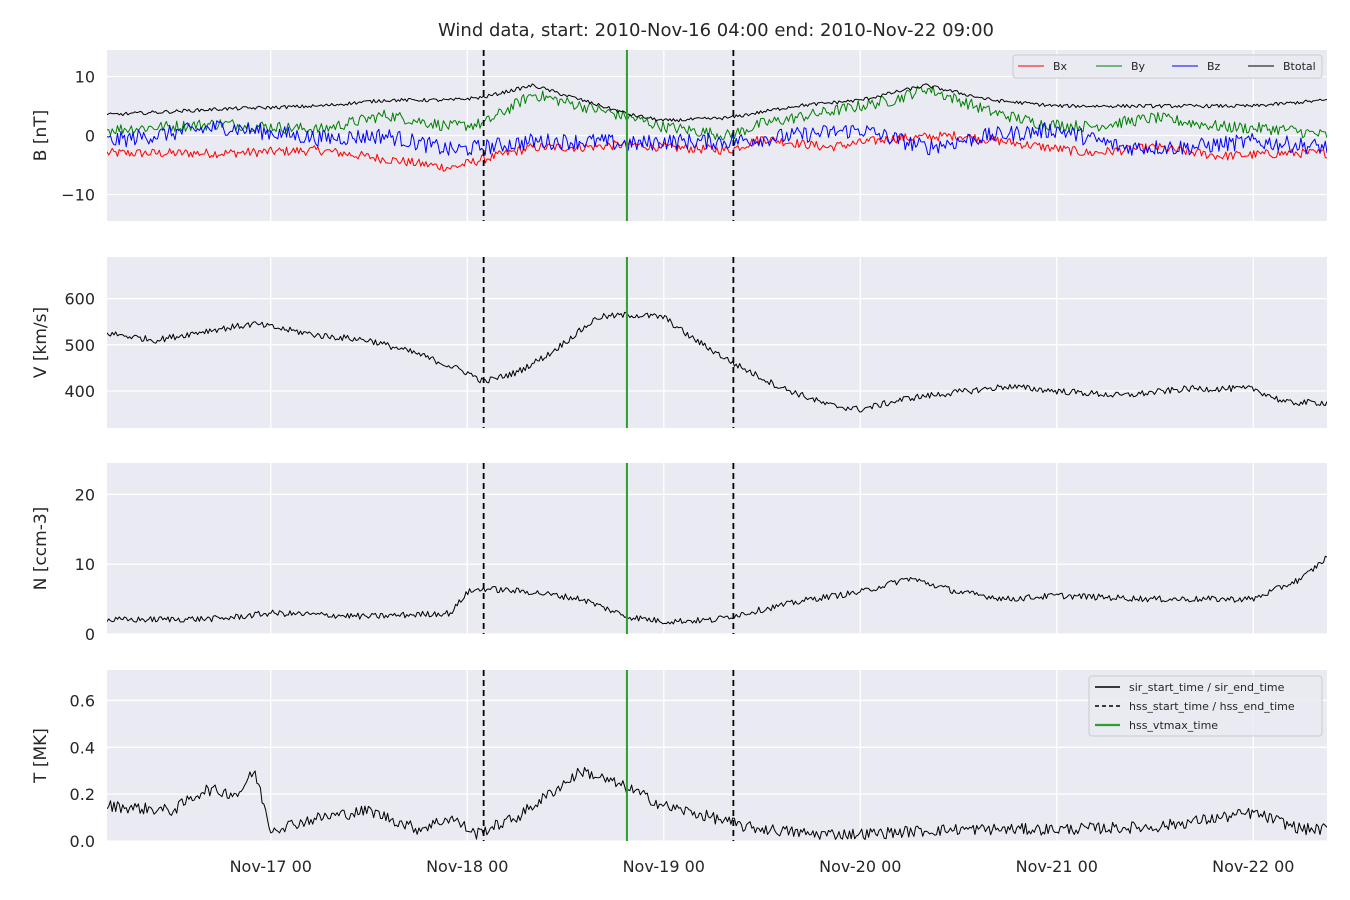 Image resolution: width=1350 pixels, height=900 pixels. What do you see at coordinates (78, 194) in the screenshot?
I see `y-tick-label: −10` at bounding box center [78, 194].